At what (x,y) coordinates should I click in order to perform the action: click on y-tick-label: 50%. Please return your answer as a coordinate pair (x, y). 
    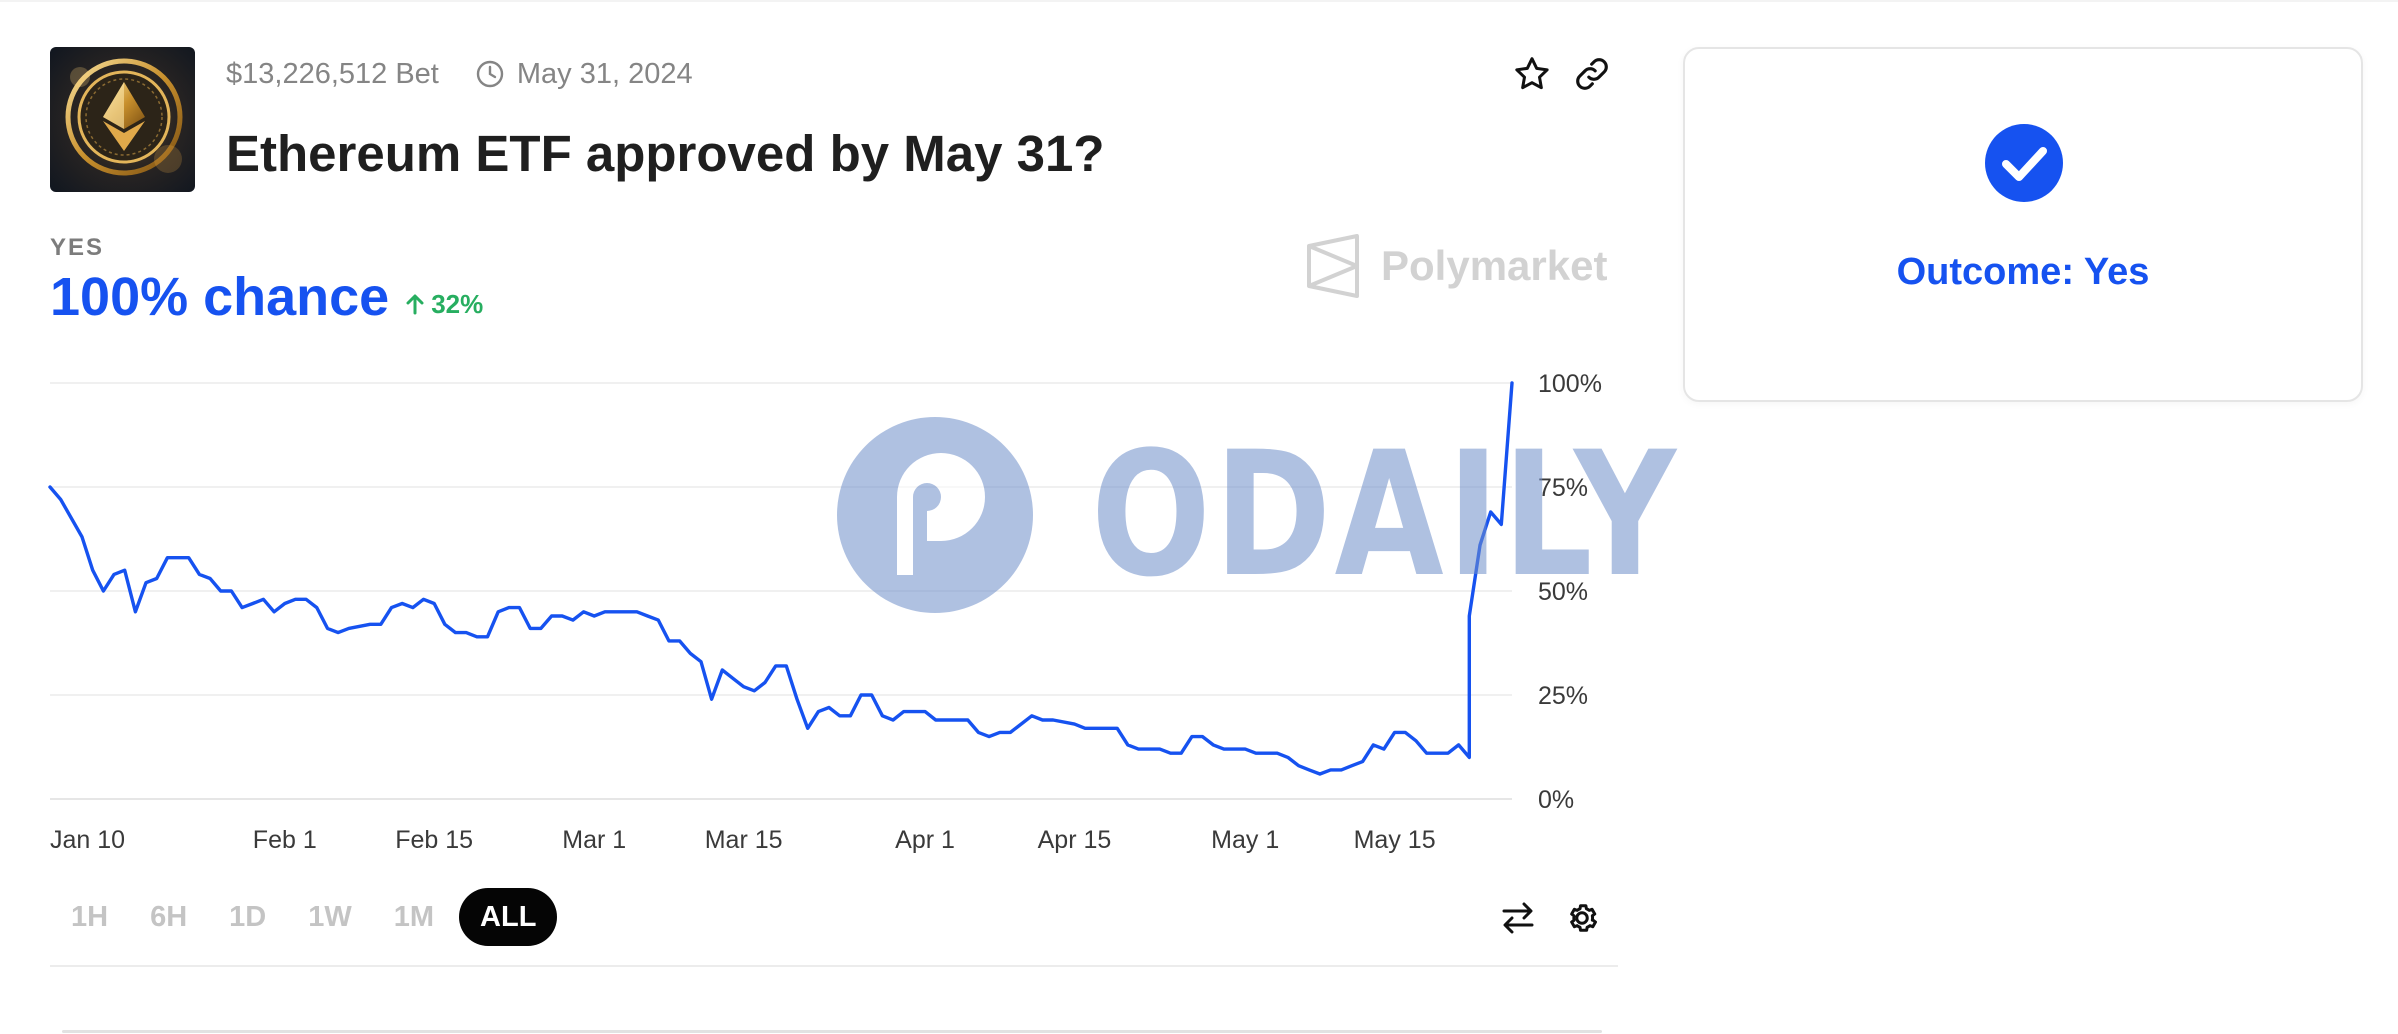
    Looking at the image, I should click on (1563, 592).